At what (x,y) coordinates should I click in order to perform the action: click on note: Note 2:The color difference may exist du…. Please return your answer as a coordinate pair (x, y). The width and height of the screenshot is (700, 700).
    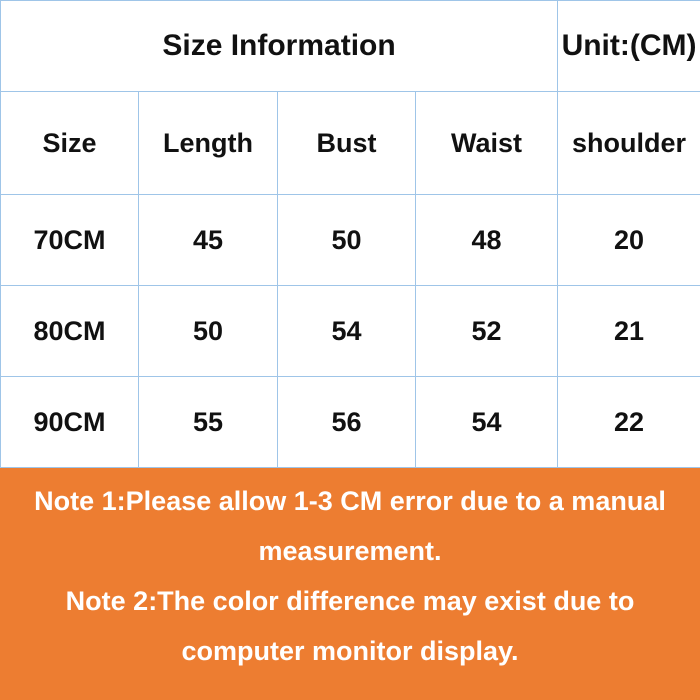
    Looking at the image, I should click on (350, 626).